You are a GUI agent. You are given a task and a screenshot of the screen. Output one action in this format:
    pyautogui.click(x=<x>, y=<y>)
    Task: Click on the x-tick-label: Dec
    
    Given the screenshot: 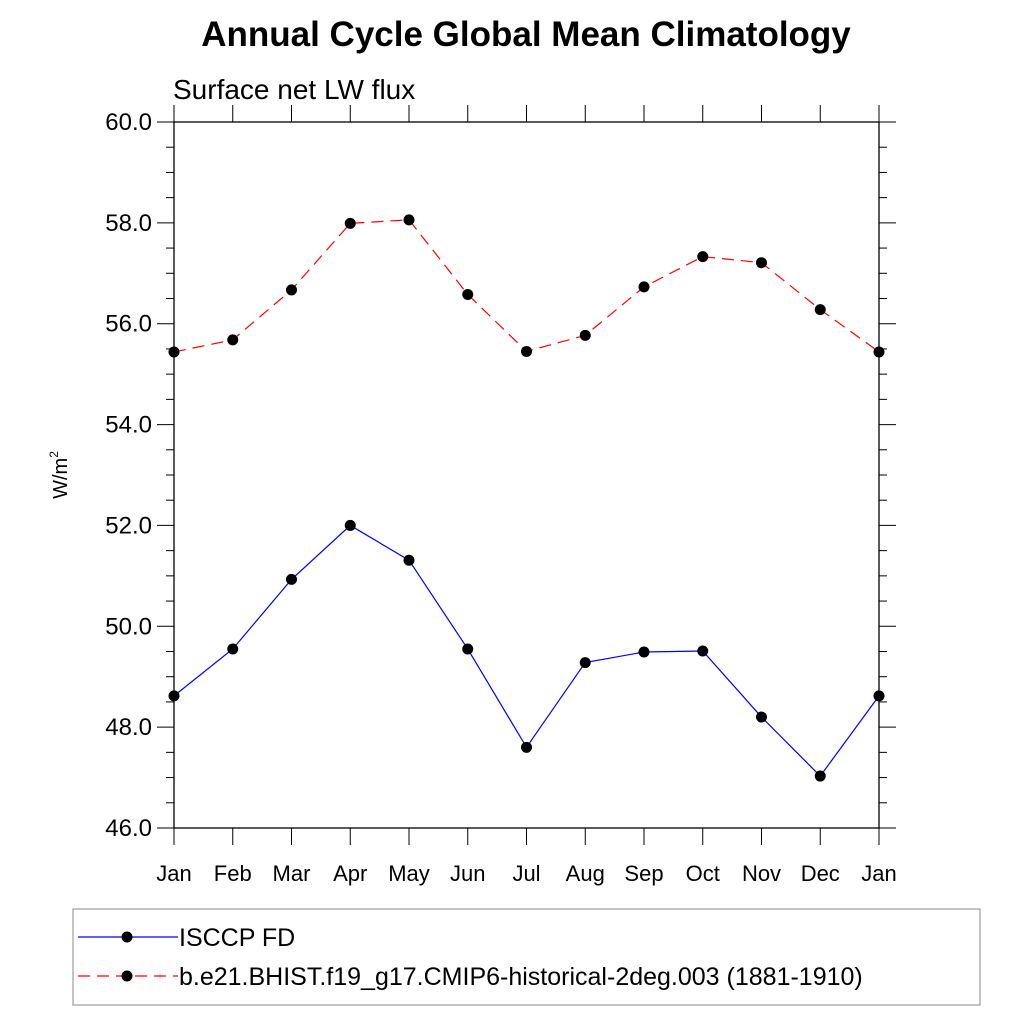 What is the action you would take?
    pyautogui.click(x=820, y=873)
    